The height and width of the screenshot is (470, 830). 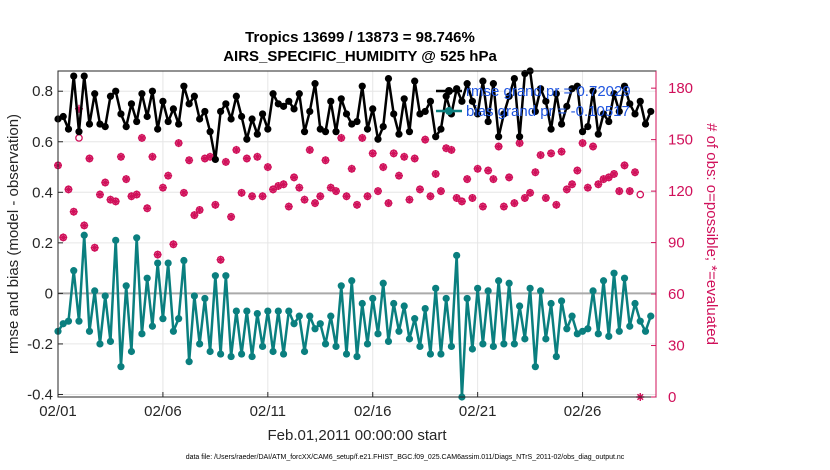 What do you see at coordinates (449, 111) in the screenshot?
I see `legend-bias-marker` at bounding box center [449, 111].